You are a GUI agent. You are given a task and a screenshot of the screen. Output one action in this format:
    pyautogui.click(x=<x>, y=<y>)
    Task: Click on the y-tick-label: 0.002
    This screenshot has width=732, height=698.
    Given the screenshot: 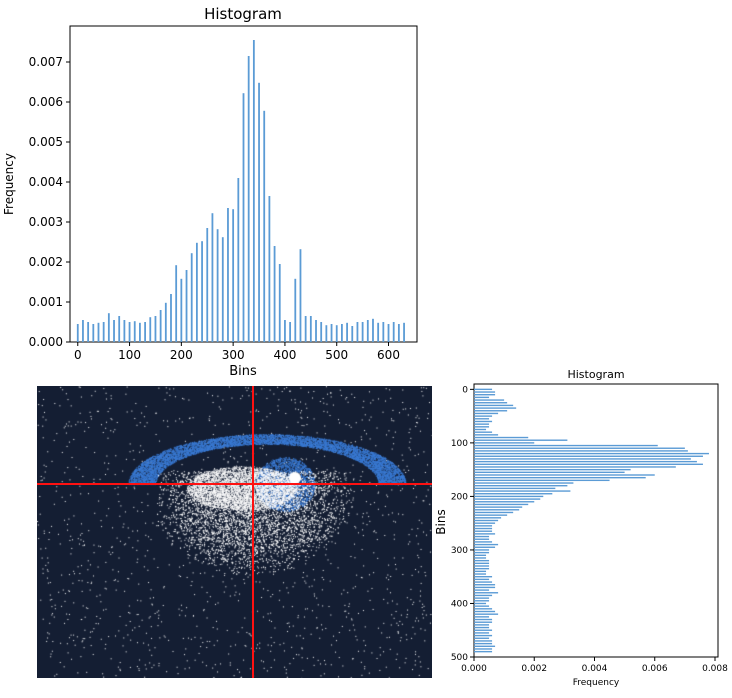 What is the action you would take?
    pyautogui.click(x=46, y=262)
    